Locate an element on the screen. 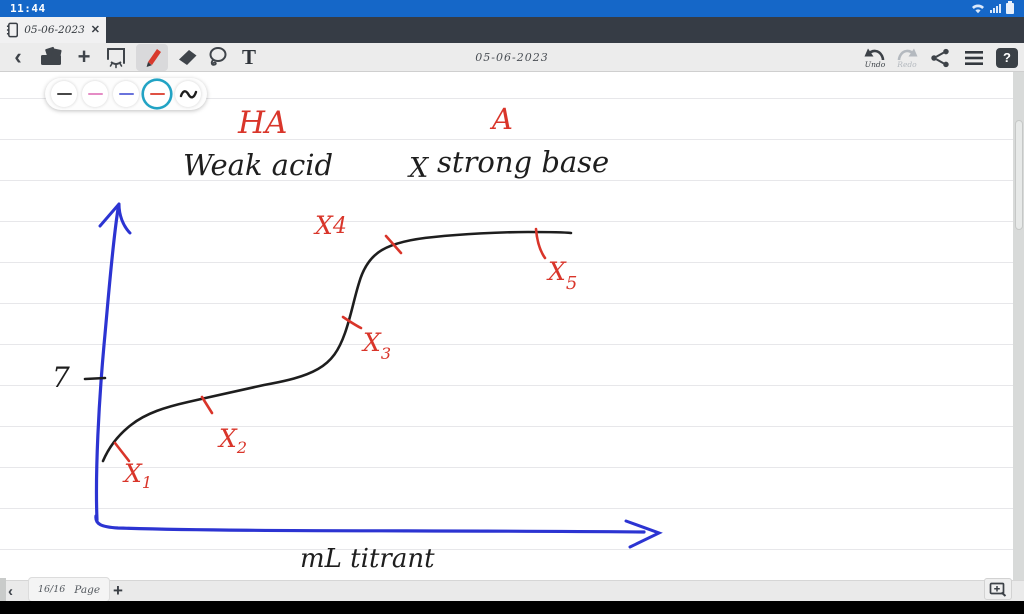 This screenshot has width=1024, height=614. plus-icon: + is located at coordinates (84, 56).